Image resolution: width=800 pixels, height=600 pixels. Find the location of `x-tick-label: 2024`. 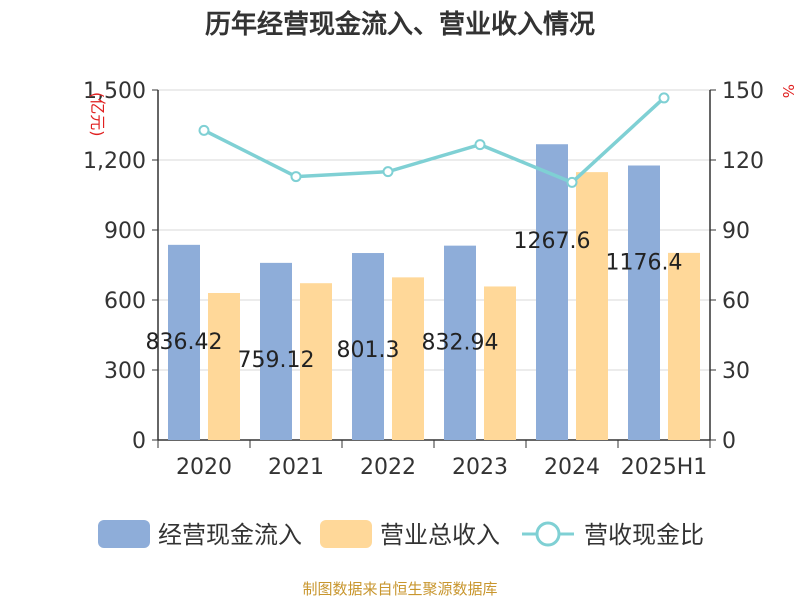

x-tick-label: 2024 is located at coordinates (572, 467).